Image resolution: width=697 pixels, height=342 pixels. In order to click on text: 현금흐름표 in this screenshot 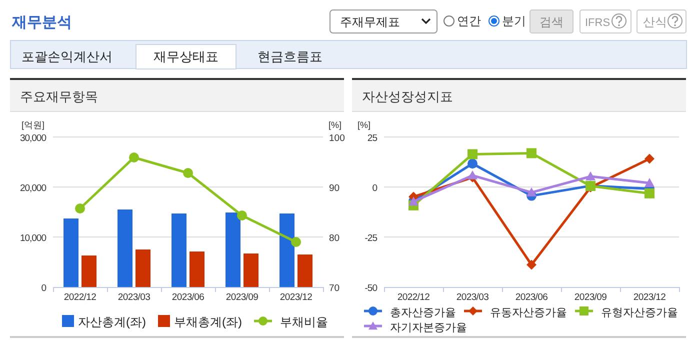, I will do `click(290, 56)`.